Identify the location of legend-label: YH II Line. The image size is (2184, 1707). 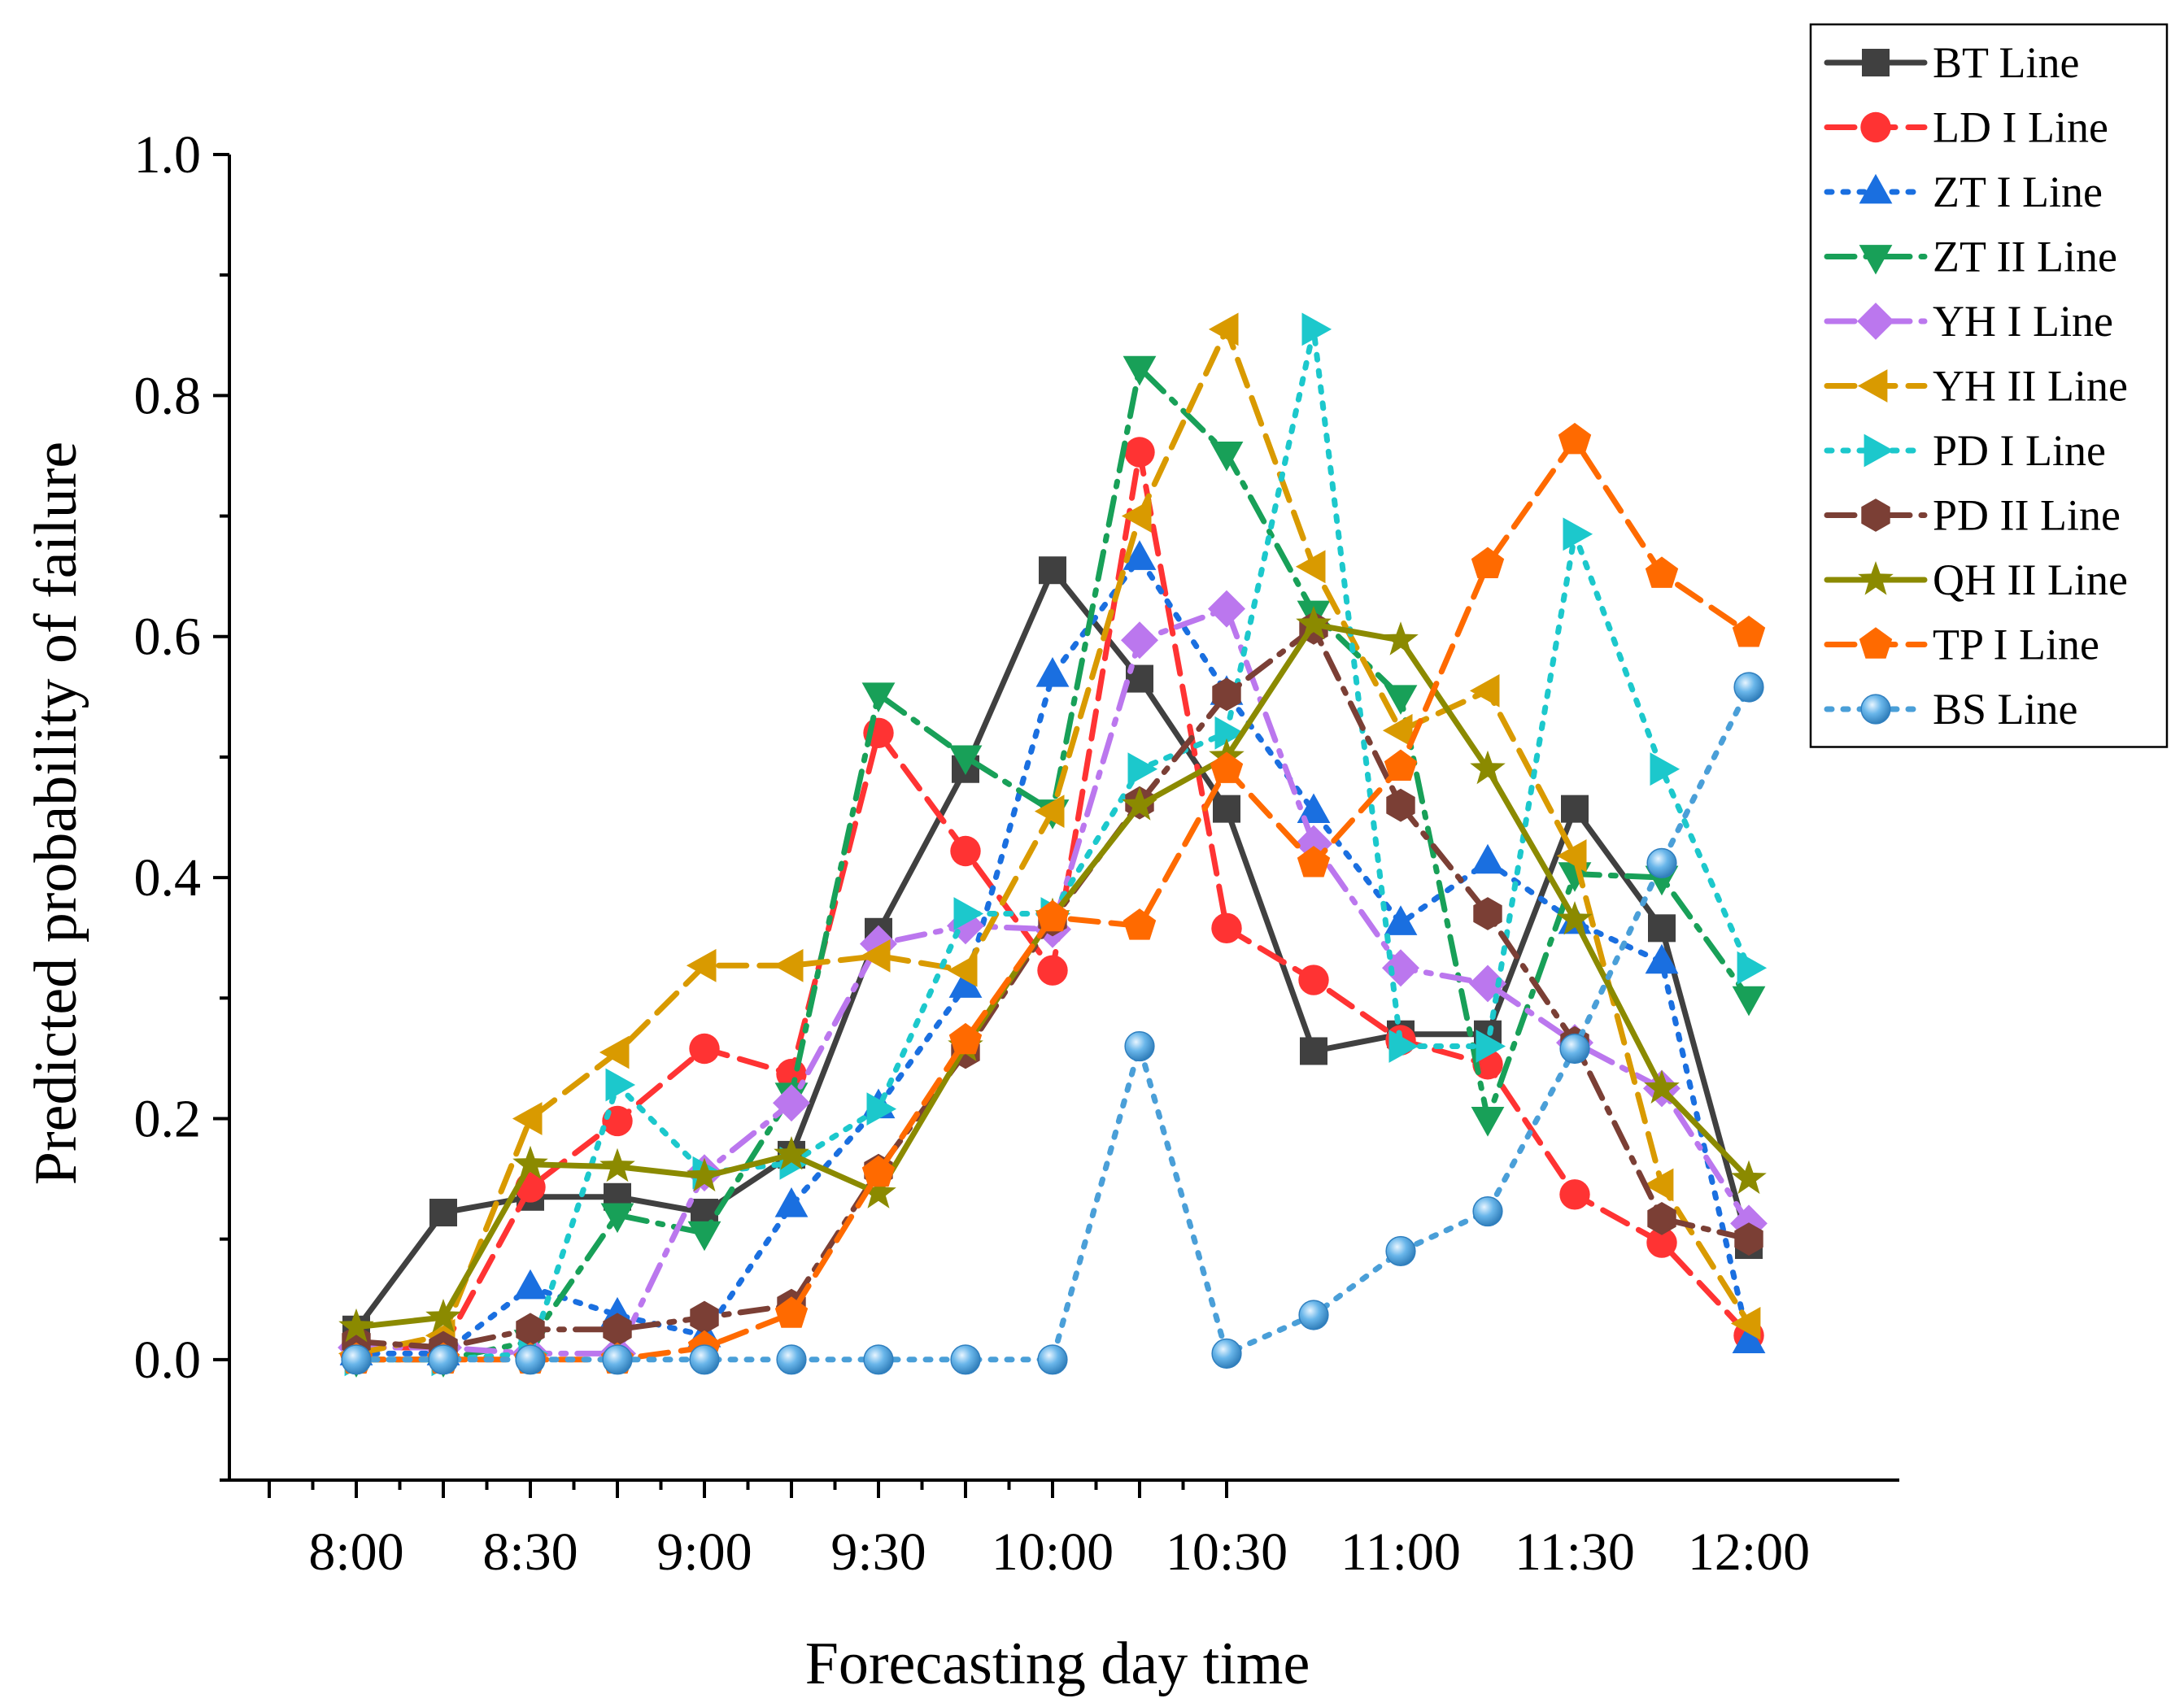
(2031, 386).